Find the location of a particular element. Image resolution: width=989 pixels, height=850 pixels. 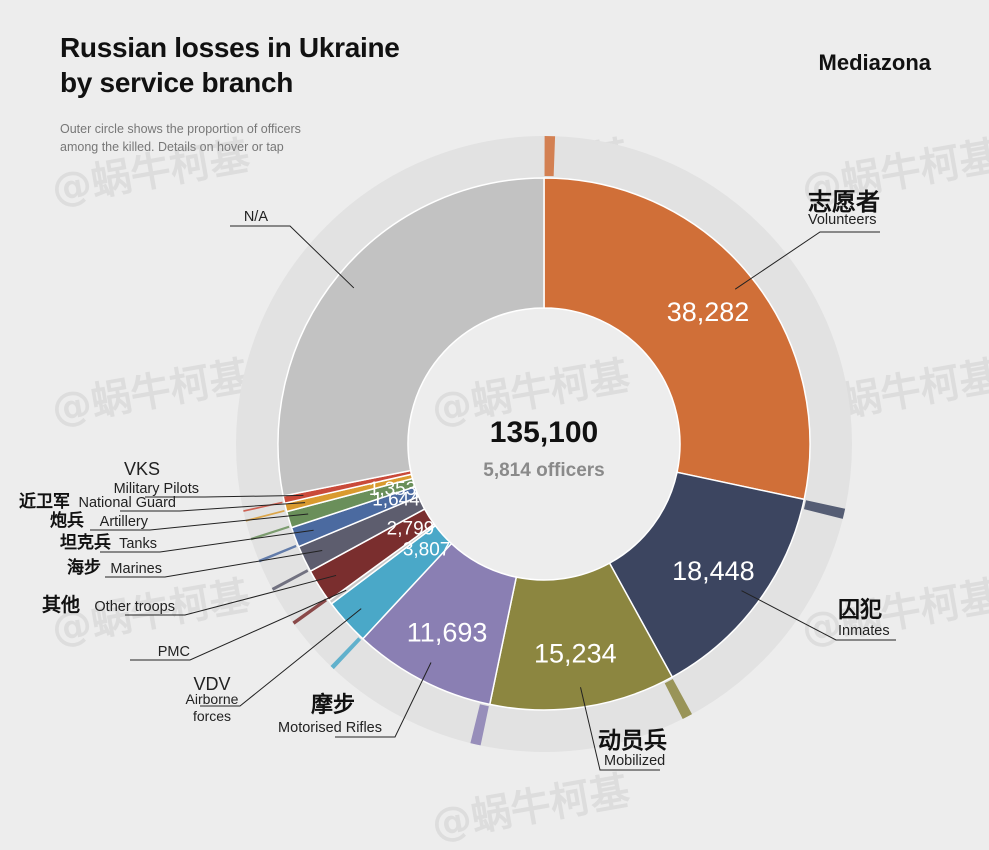

officer-segment-airborne-forces is located at coordinates (346, 653).